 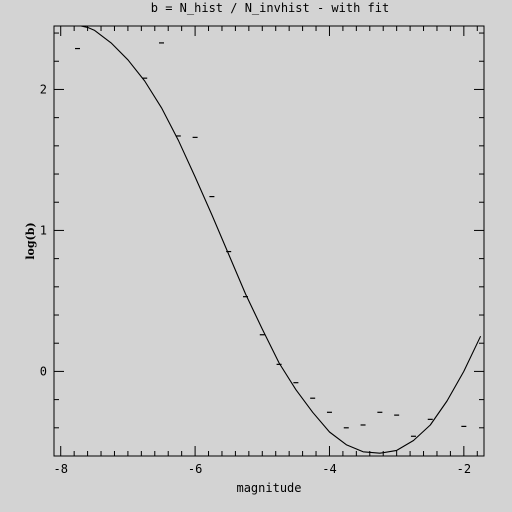 What do you see at coordinates (43, 89) in the screenshot?
I see `y-tick-label: 2` at bounding box center [43, 89].